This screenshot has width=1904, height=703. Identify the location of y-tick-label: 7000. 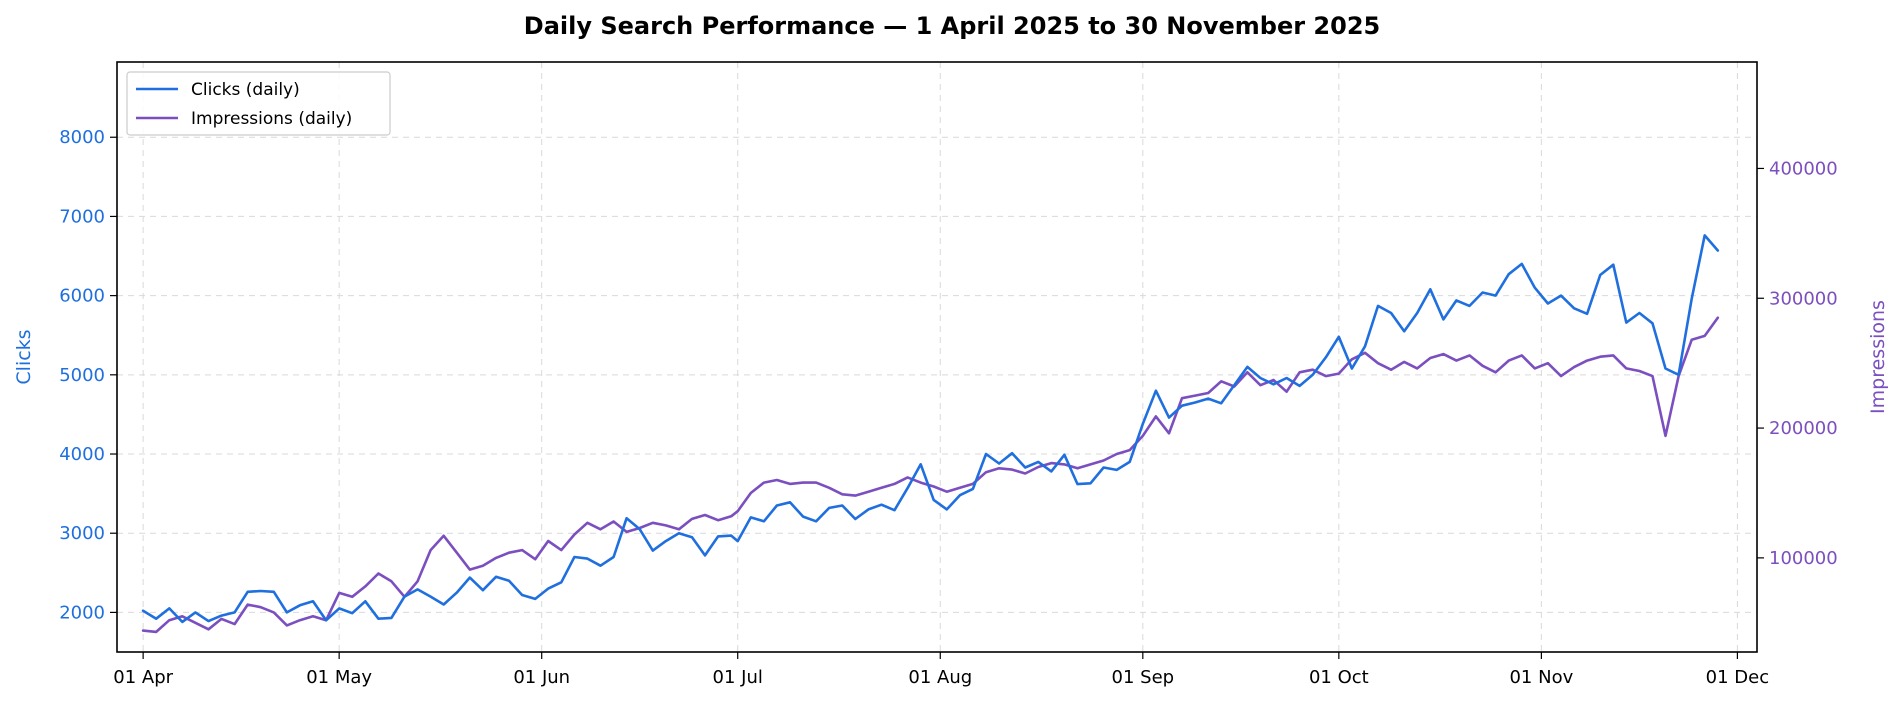
(82, 216).